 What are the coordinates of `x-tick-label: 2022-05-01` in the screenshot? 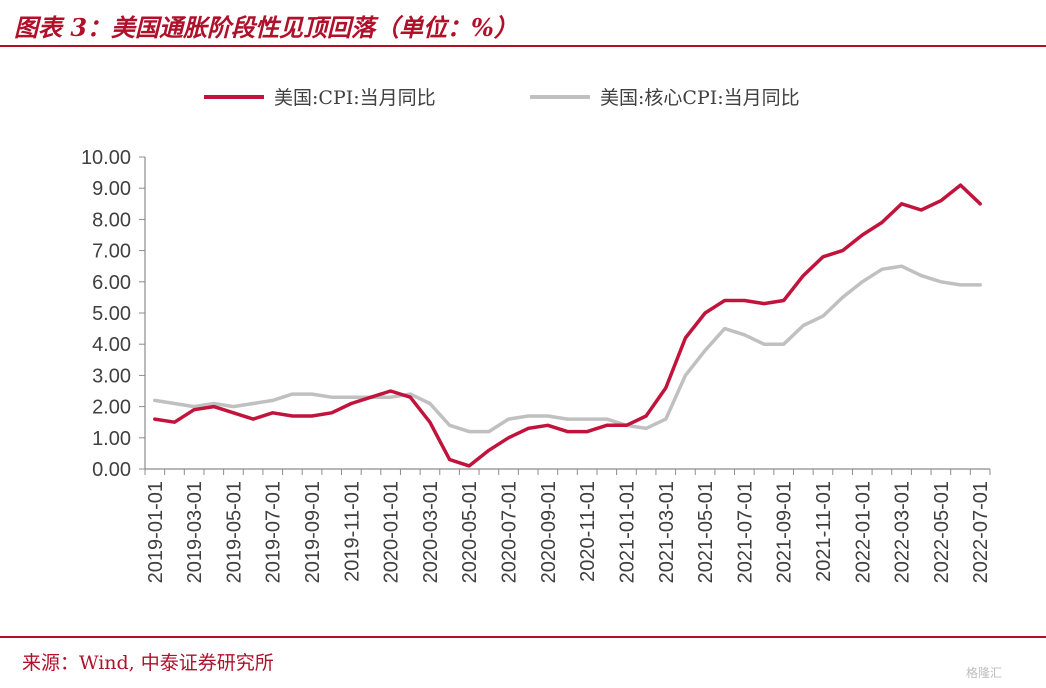 It's located at (942, 532).